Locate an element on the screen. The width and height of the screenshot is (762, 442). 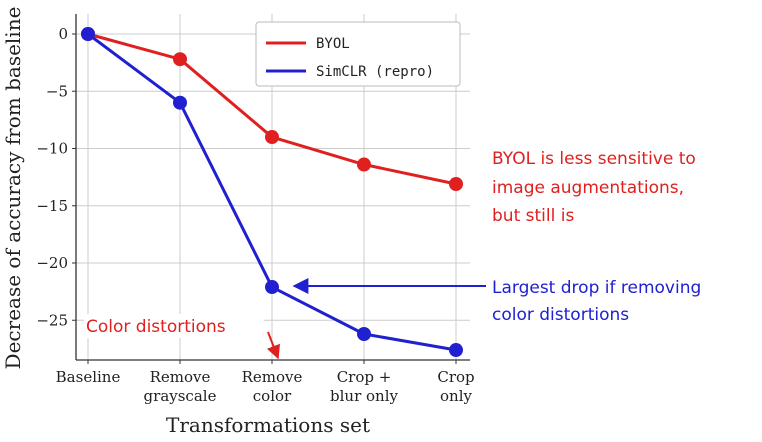
drop-note-line-2: color distortions is located at coordinates (560, 315).